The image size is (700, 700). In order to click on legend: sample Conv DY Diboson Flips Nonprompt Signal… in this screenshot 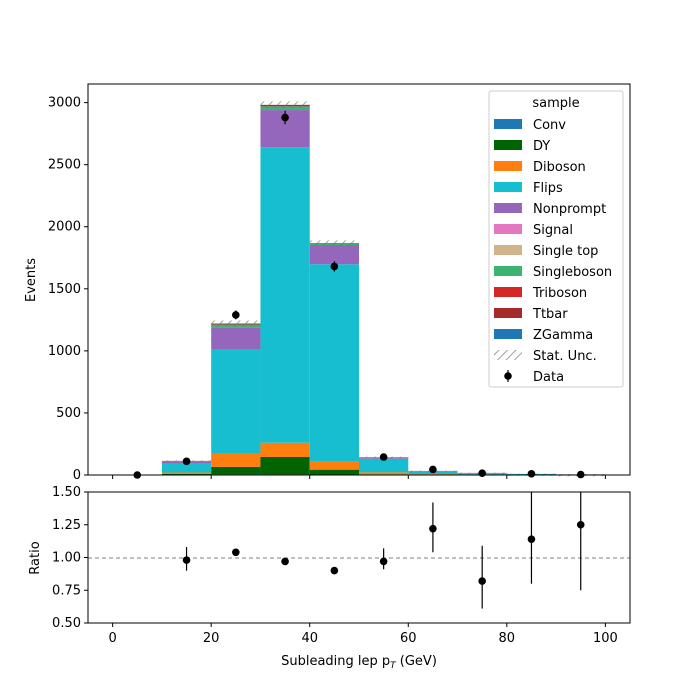, I will do `click(556, 239)`.